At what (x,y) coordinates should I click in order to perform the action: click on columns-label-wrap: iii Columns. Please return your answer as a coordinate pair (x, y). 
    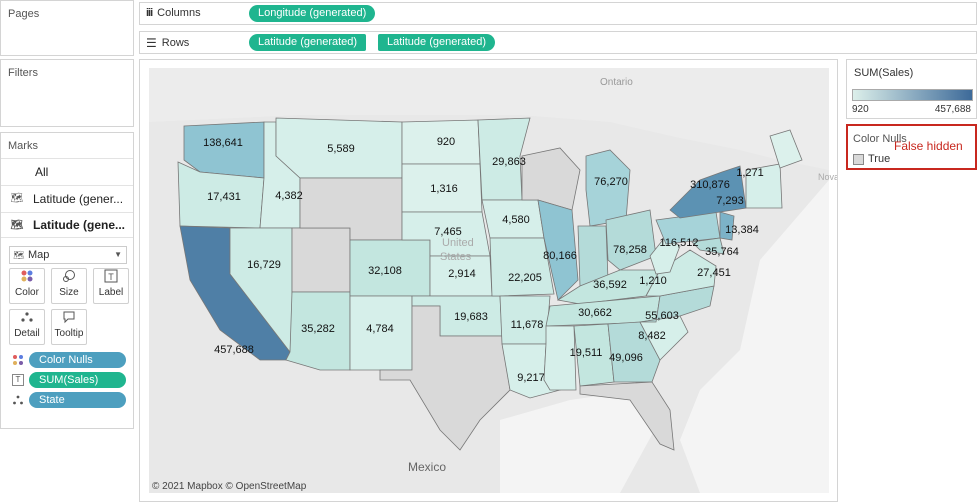
    Looking at the image, I should click on (173, 13).